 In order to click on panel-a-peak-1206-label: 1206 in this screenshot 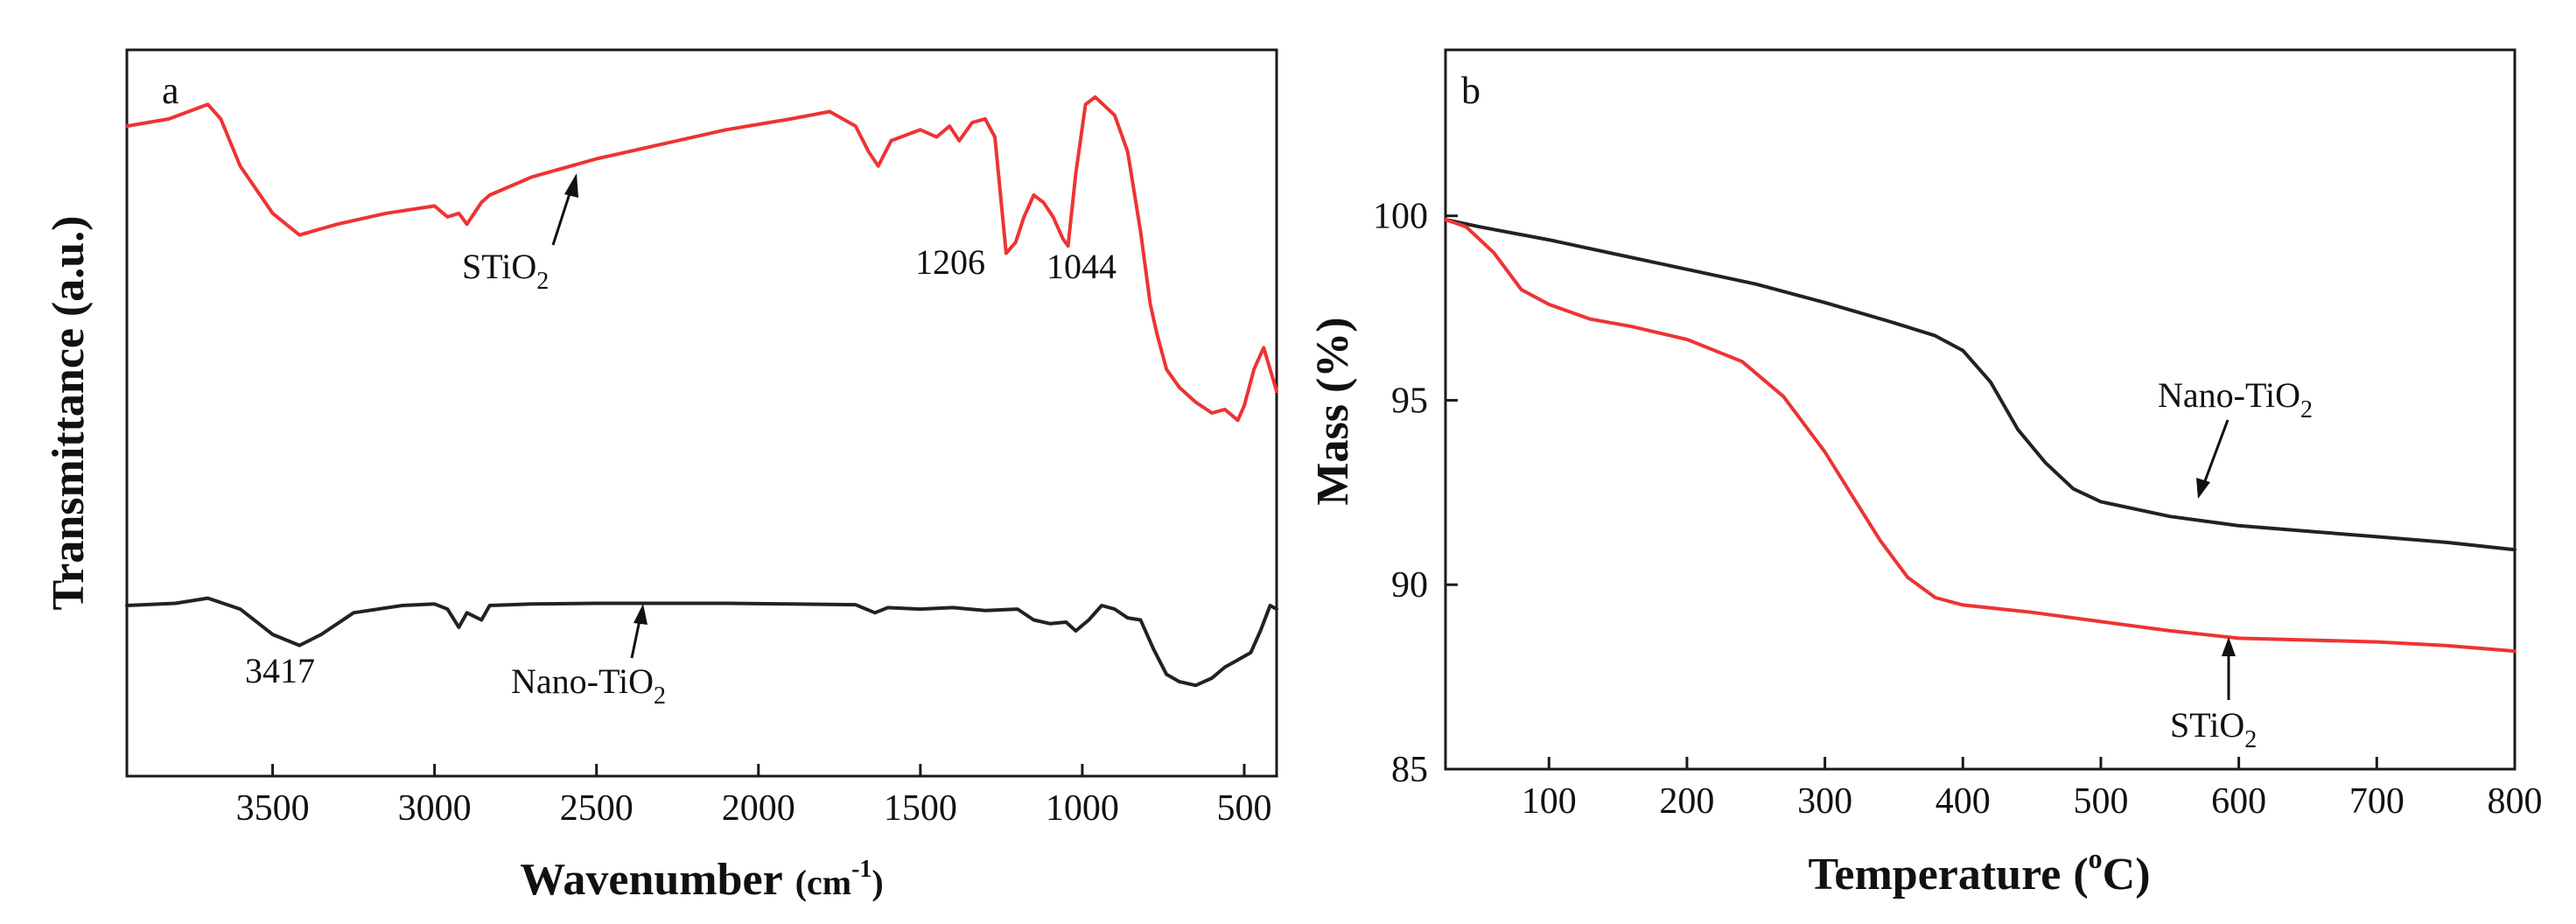, I will do `click(950, 262)`.